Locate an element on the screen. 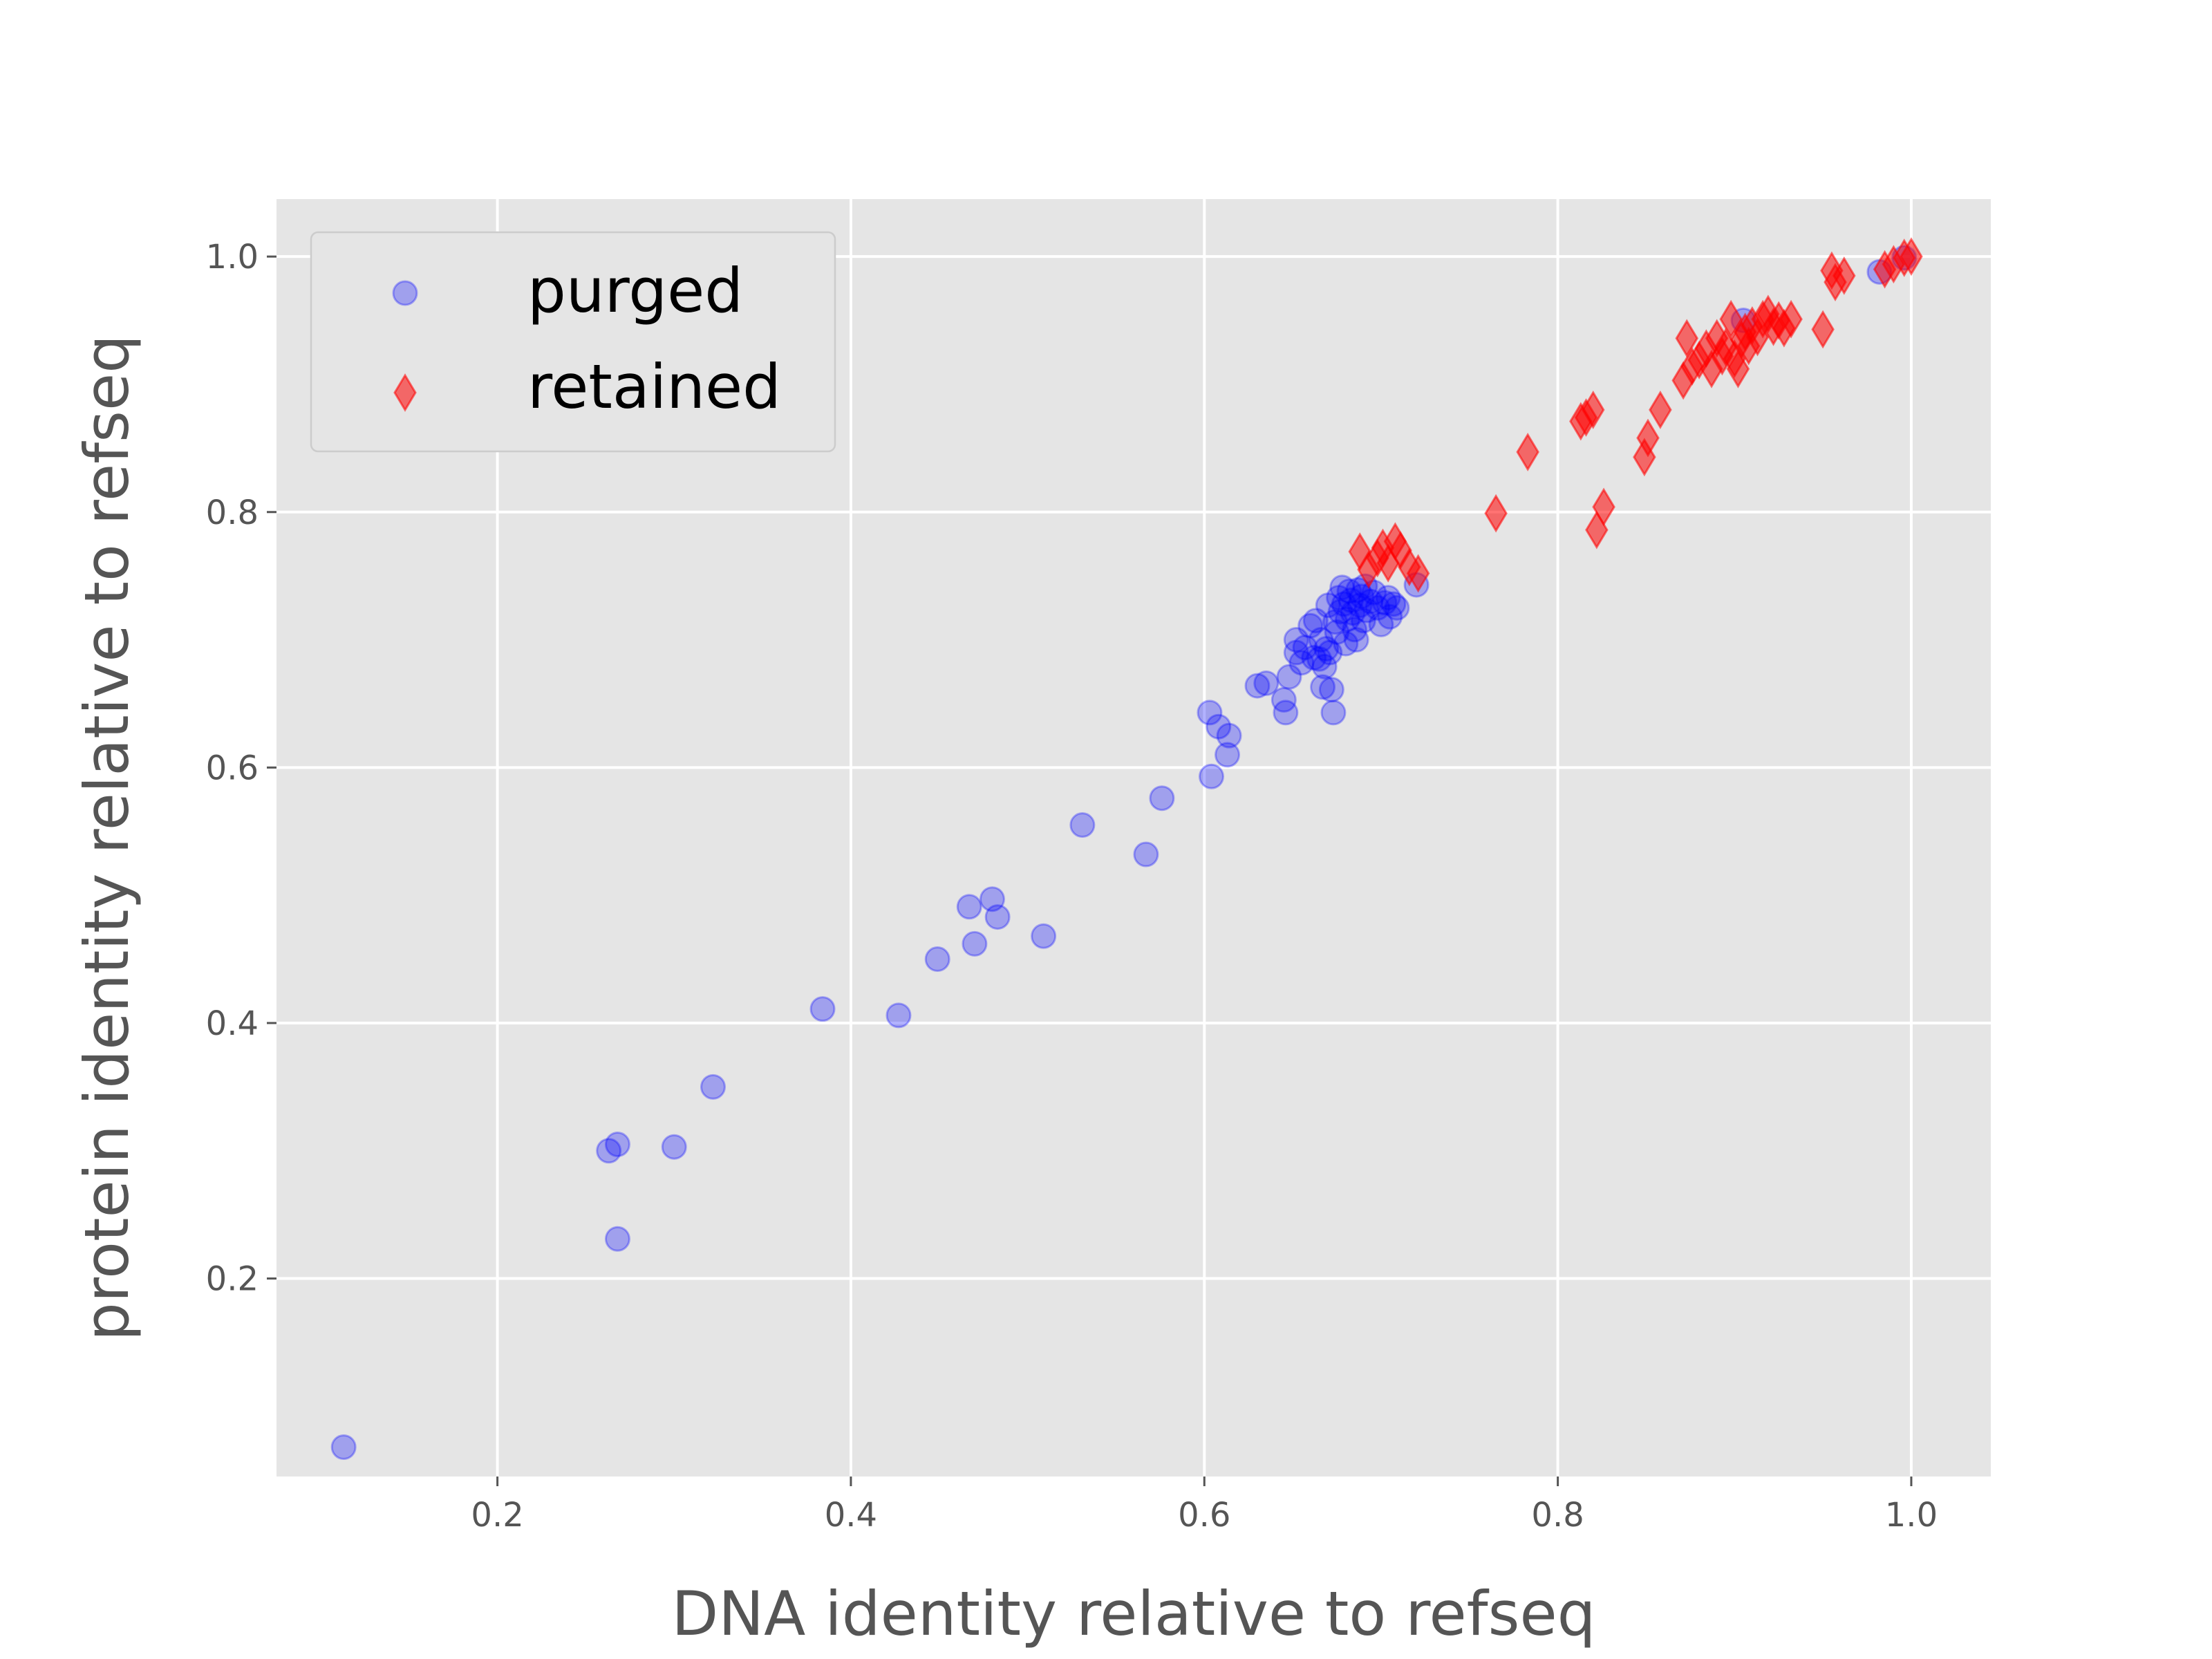  y-tick-label: 1.0 is located at coordinates (232, 257).